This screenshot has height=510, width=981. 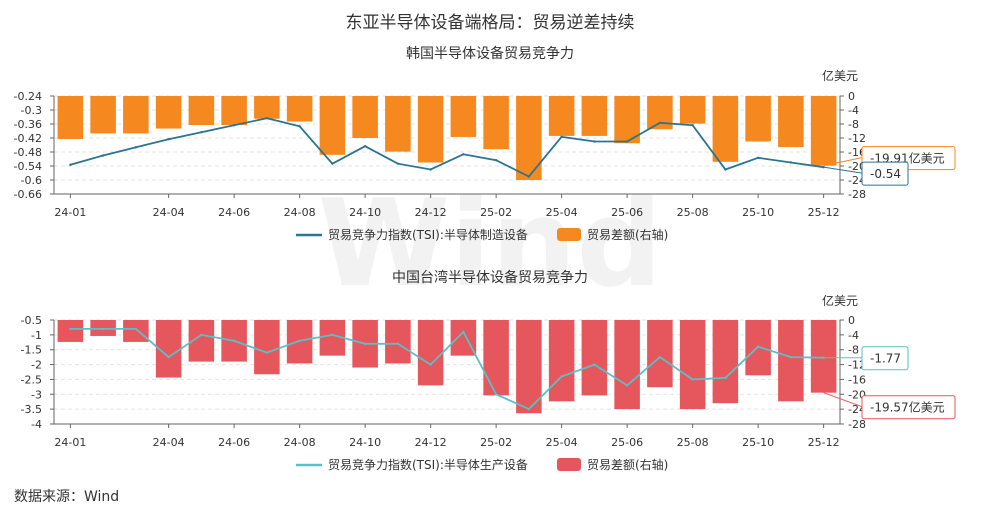 What do you see at coordinates (843, 162) in the screenshot?
I see `bar-callout-leader` at bounding box center [843, 162].